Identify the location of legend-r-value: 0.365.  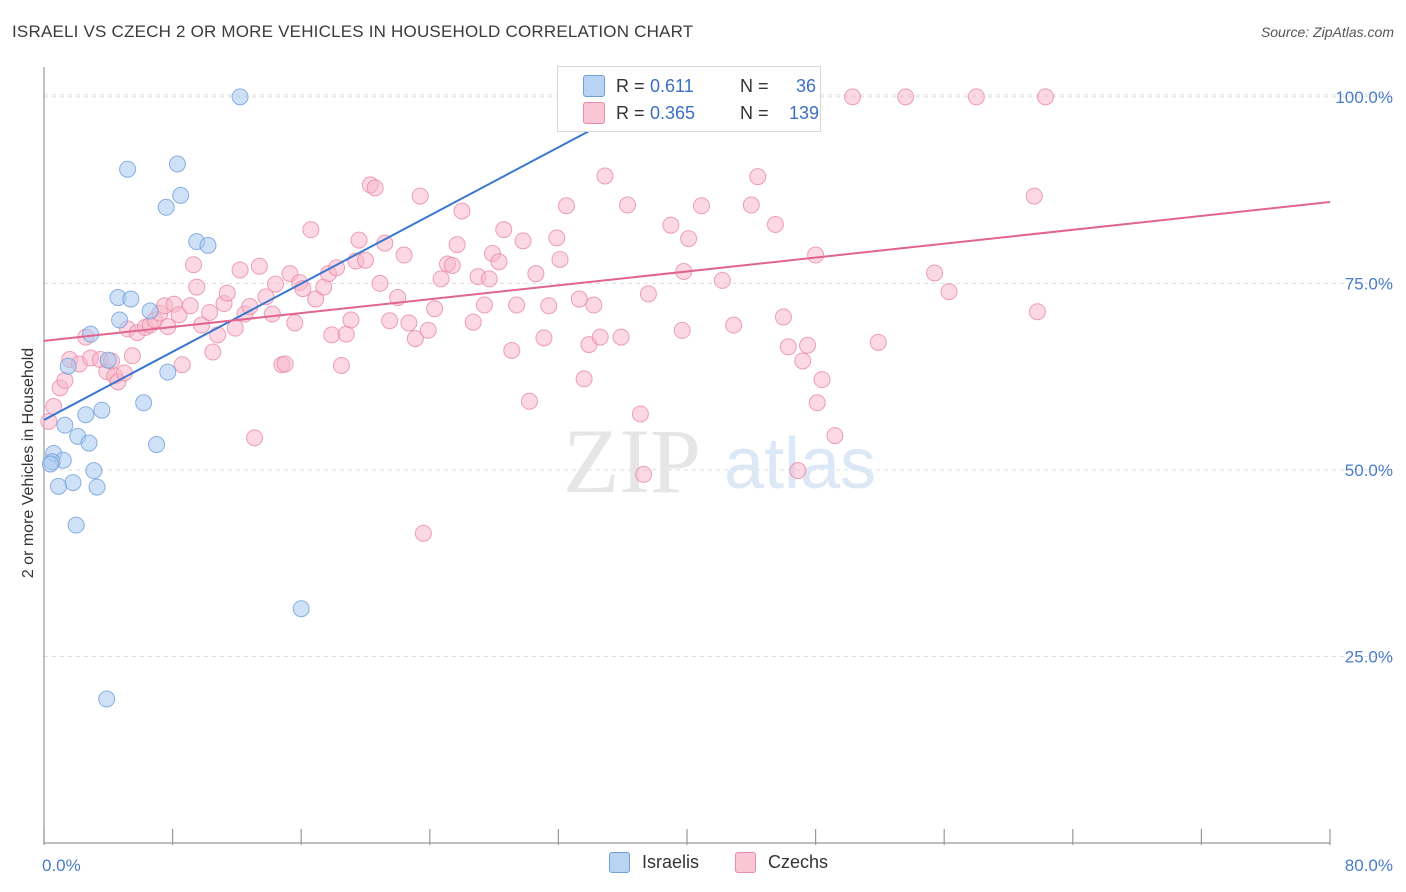
(673, 112).